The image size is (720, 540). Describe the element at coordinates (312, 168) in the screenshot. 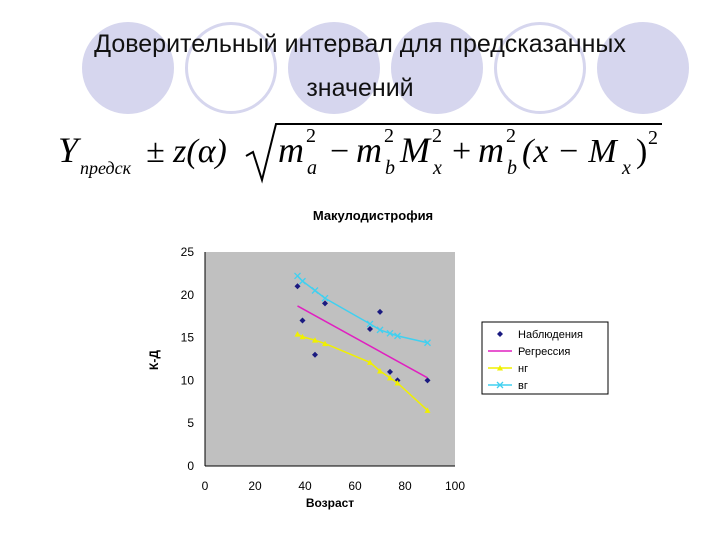

I see `formula-sub-a: a` at that location.